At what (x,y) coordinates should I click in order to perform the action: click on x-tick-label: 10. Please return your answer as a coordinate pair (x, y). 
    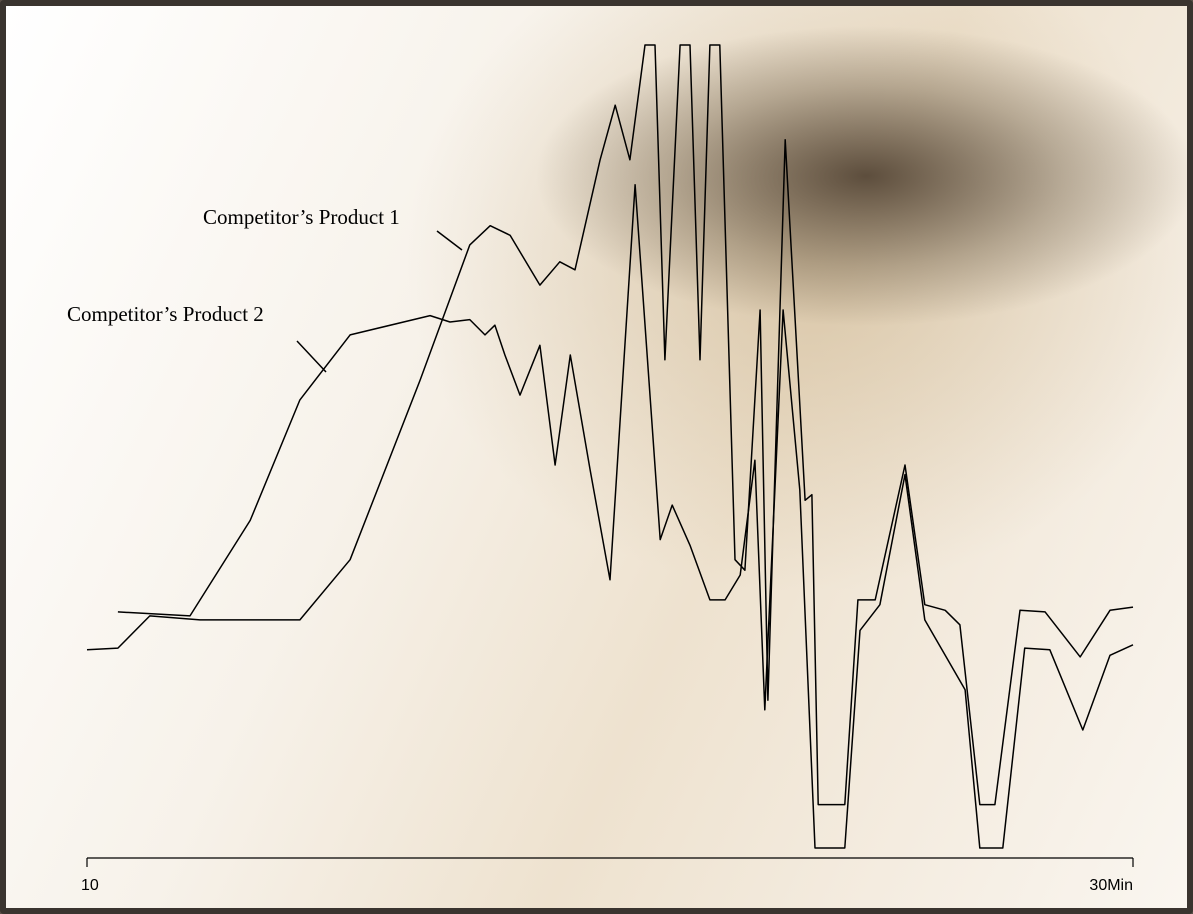
    Looking at the image, I should click on (90, 885).